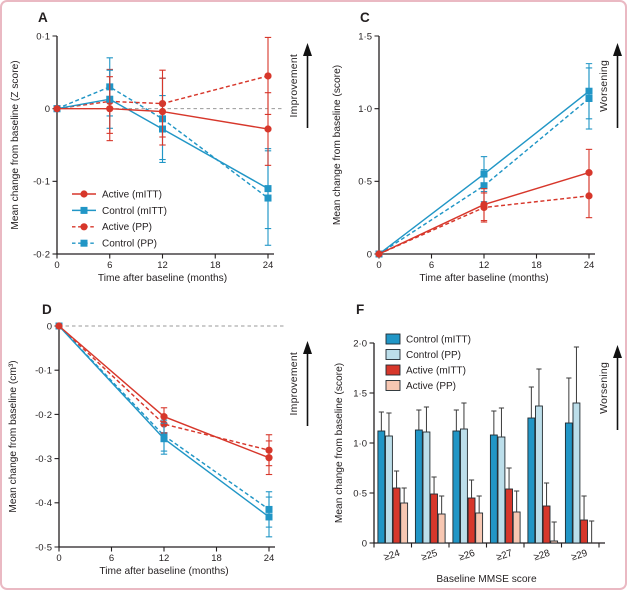  What do you see at coordinates (337, 145) in the screenshot?
I see `y-axis-label: Mean change from baseline (score)` at bounding box center [337, 145].